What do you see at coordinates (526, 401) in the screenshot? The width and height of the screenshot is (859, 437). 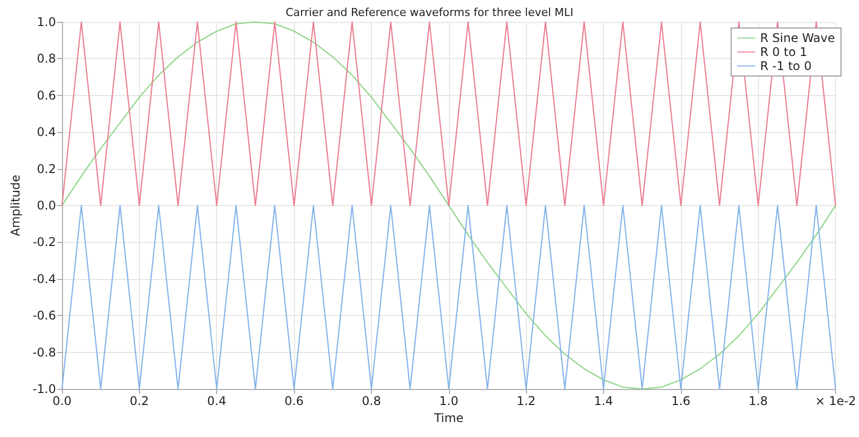 I see `x-tick-label: 1.2` at bounding box center [526, 401].